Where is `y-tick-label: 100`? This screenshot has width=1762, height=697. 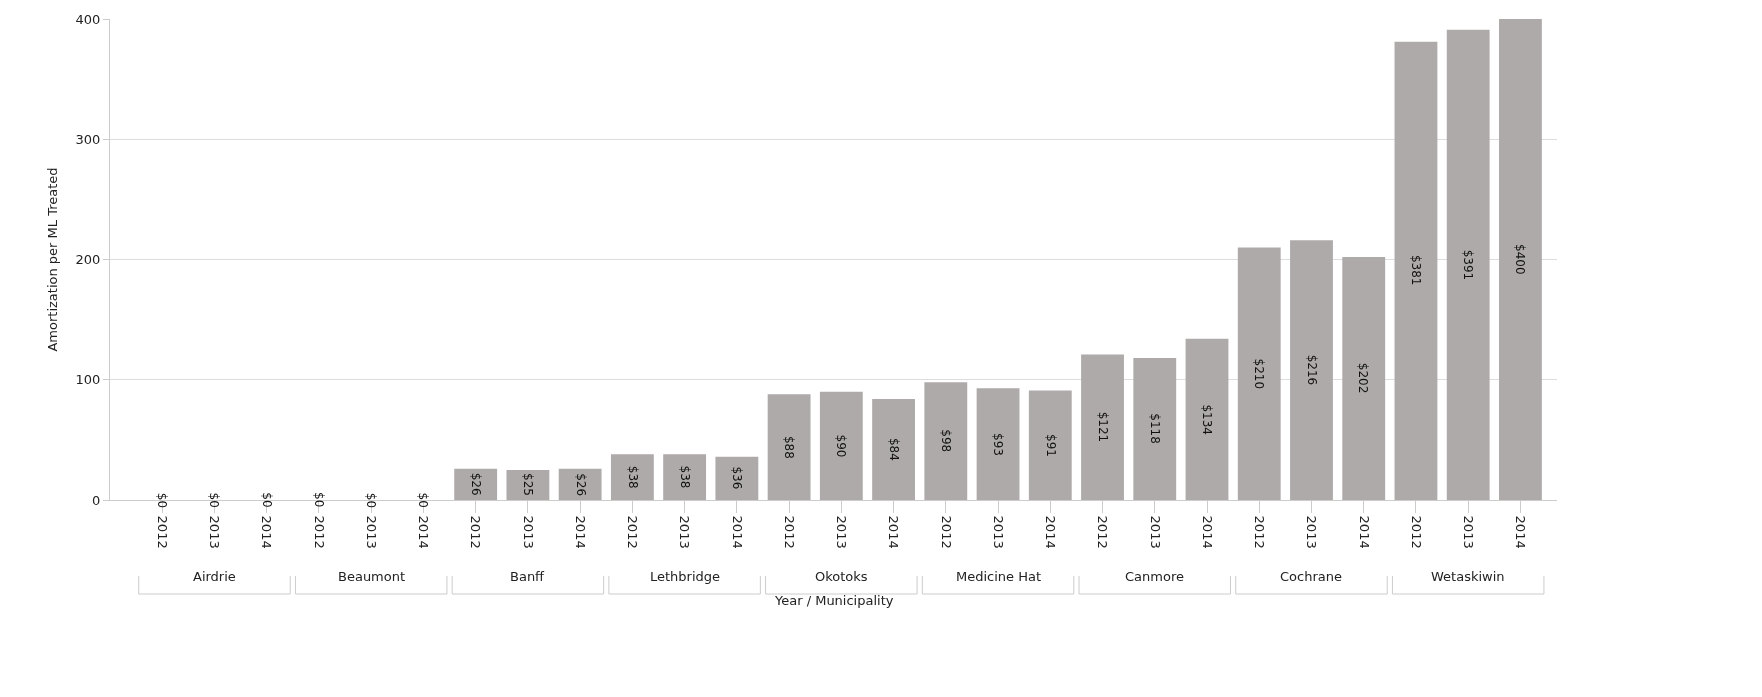
y-tick-label: 100 is located at coordinates (88, 380).